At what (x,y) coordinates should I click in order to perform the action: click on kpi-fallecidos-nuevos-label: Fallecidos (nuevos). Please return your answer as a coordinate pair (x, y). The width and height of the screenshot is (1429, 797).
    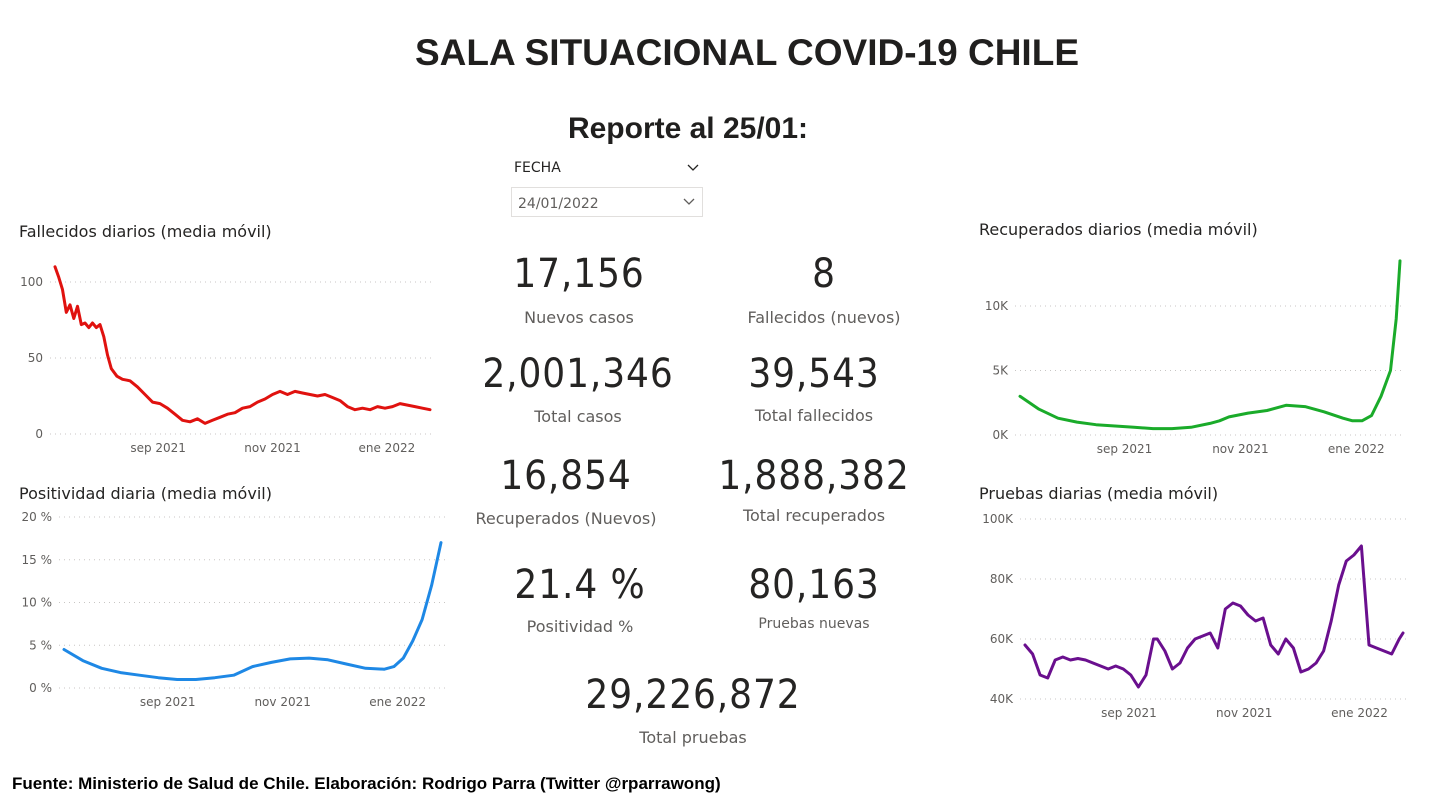
    Looking at the image, I should click on (824, 317).